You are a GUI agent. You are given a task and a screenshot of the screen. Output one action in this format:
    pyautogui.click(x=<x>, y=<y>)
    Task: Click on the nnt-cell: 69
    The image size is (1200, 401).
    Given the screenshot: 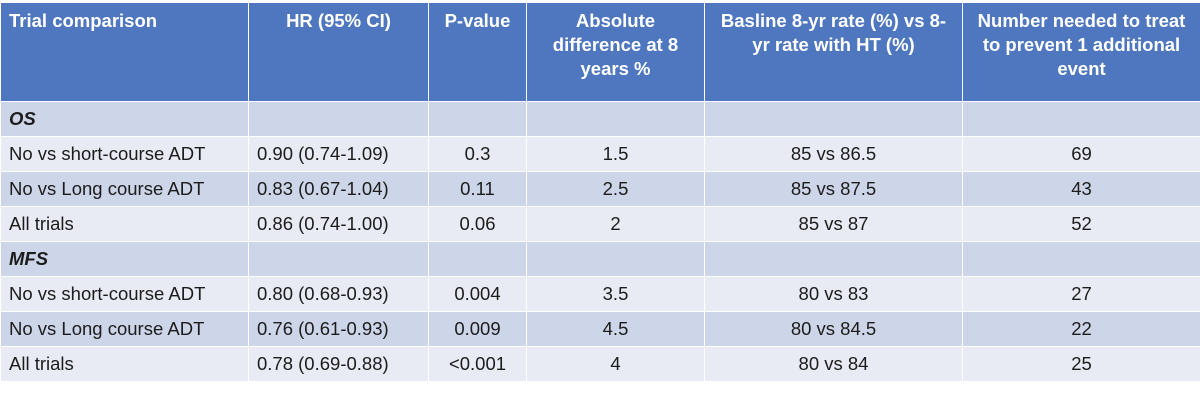 What is the action you would take?
    pyautogui.click(x=1081, y=154)
    